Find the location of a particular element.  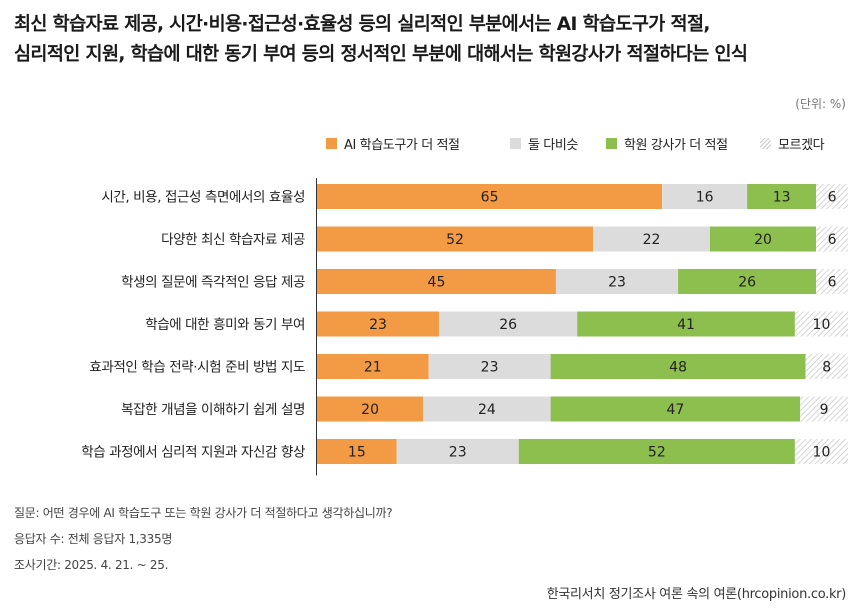

footer-respondents: 응답자 수: 전체 응답자 1,335명 is located at coordinates (93, 539).